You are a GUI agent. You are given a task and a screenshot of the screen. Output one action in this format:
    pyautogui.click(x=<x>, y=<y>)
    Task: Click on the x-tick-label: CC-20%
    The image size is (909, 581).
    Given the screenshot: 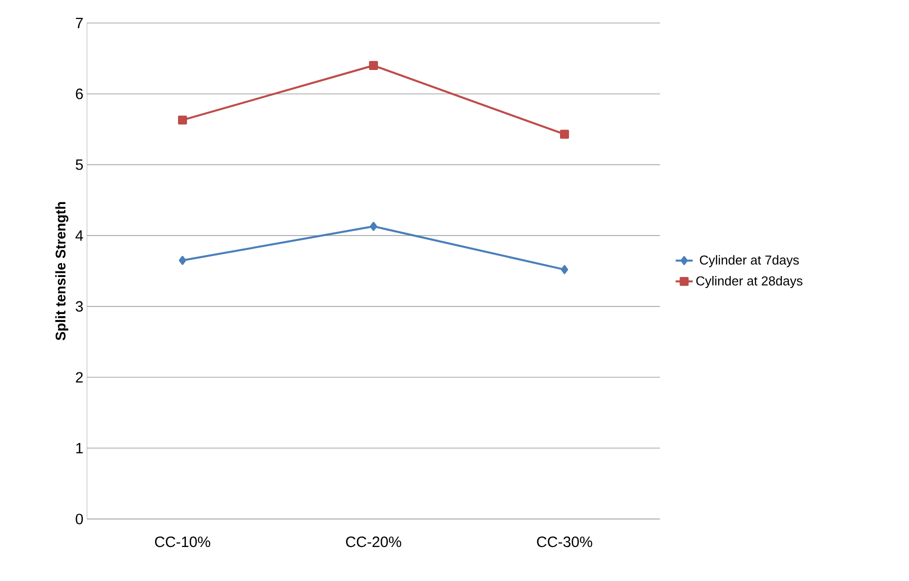 What is the action you would take?
    pyautogui.click(x=374, y=542)
    